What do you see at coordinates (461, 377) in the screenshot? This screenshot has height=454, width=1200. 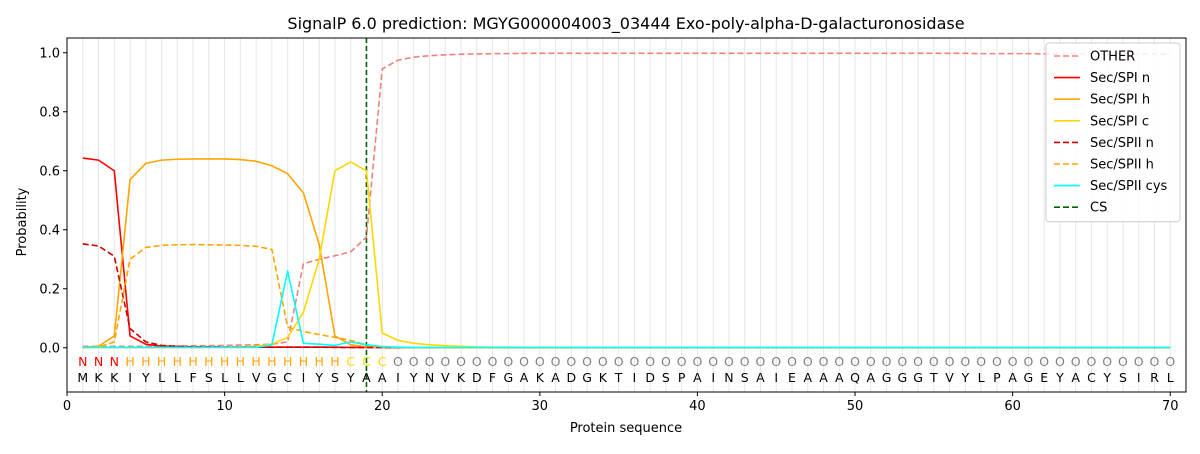 I see `residue-letter: K` at bounding box center [461, 377].